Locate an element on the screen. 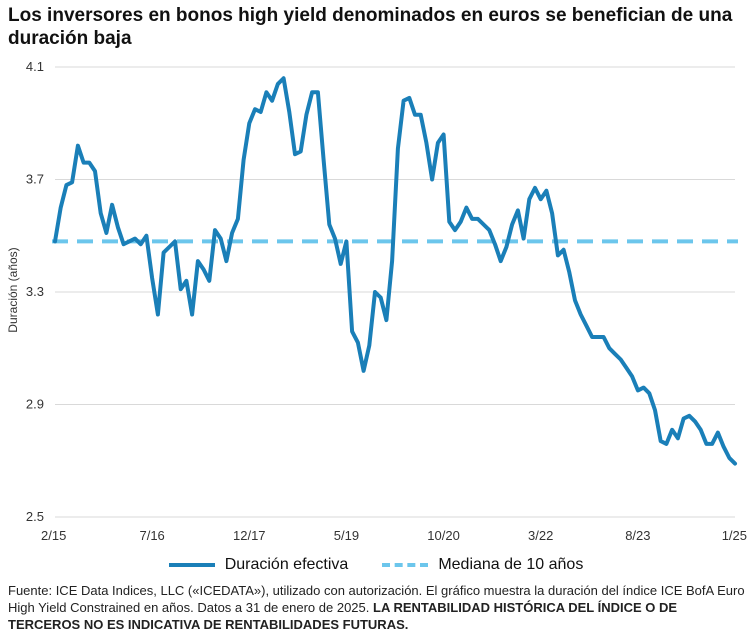 The image size is (752, 640). legend-item-effective-duration: Duración efectiva is located at coordinates (258, 565).